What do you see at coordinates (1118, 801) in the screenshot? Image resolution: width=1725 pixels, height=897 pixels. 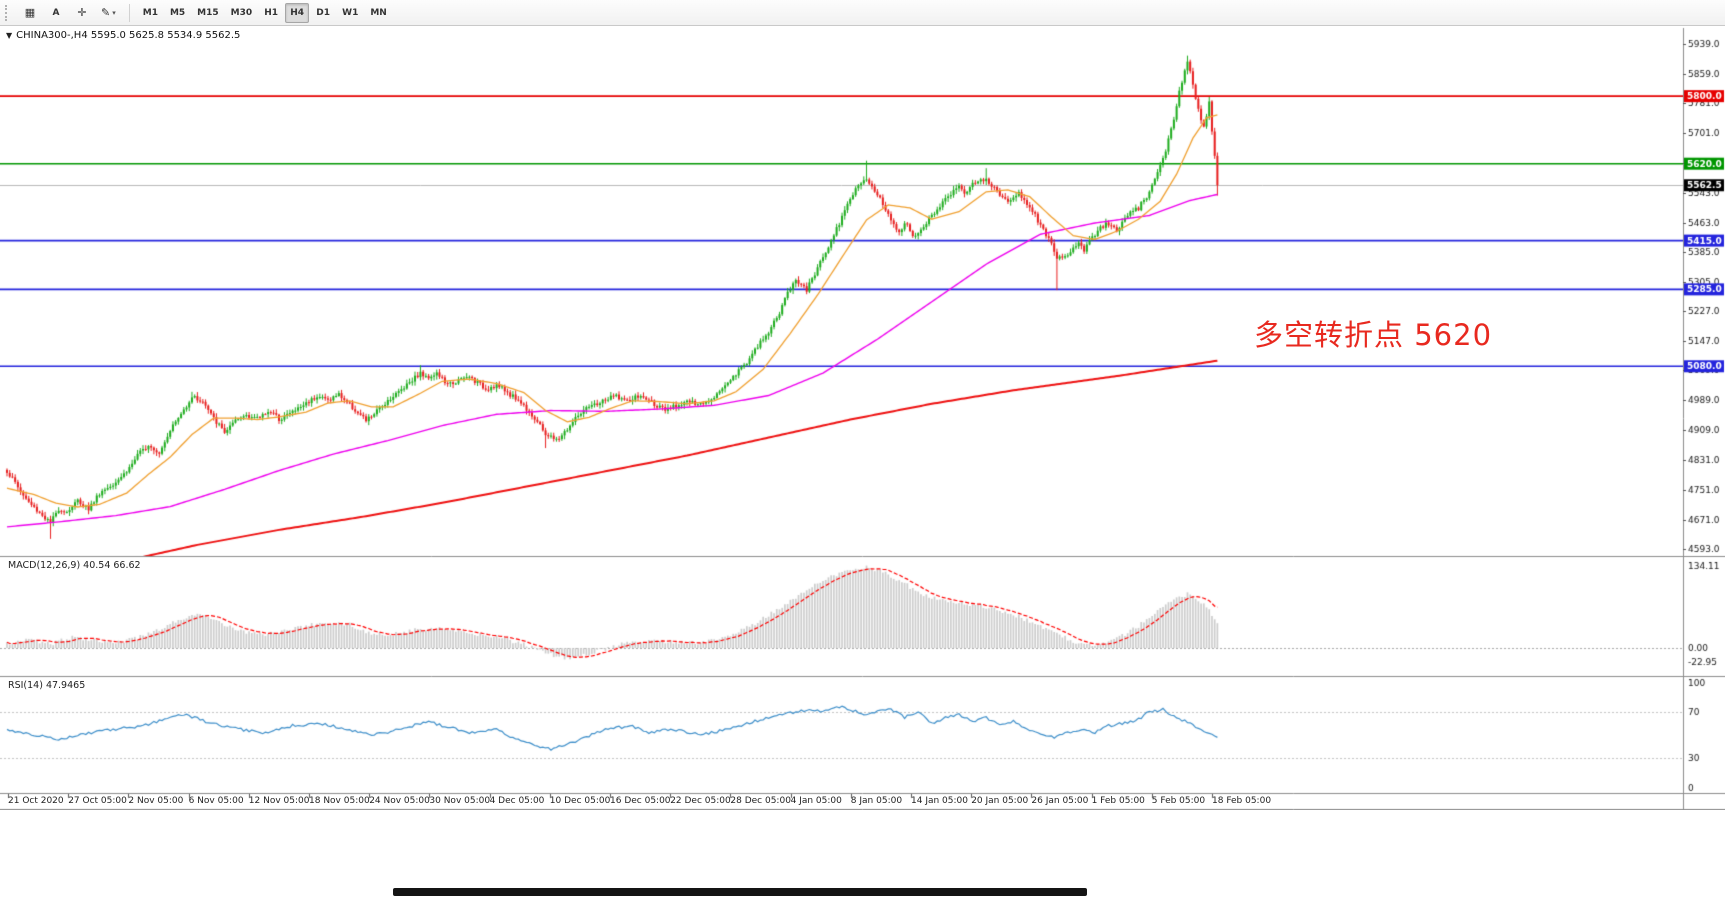 I see `time-label: 1 Feb 05:00` at bounding box center [1118, 801].